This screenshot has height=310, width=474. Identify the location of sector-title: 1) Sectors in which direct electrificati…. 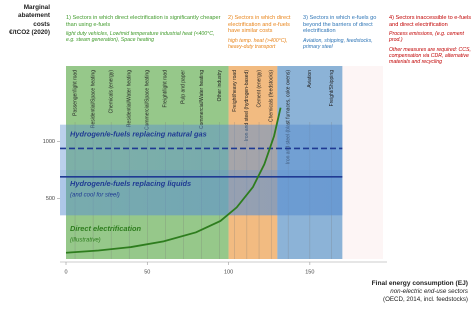
(143, 21).